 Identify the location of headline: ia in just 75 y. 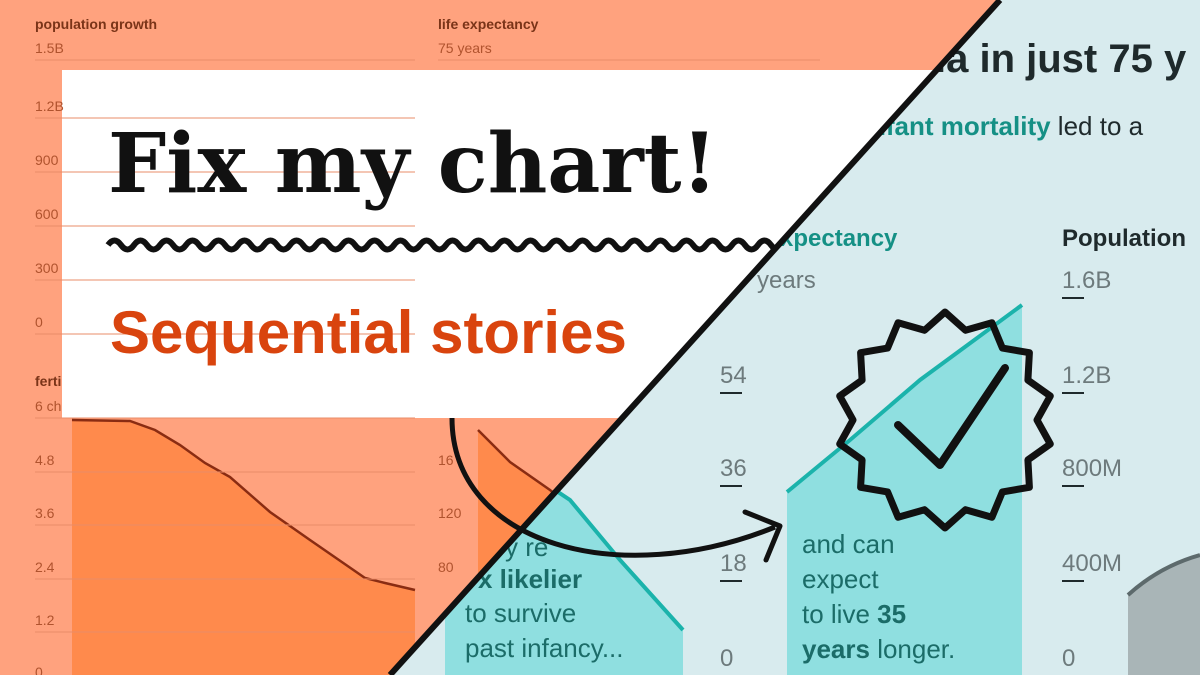
(1061, 59).